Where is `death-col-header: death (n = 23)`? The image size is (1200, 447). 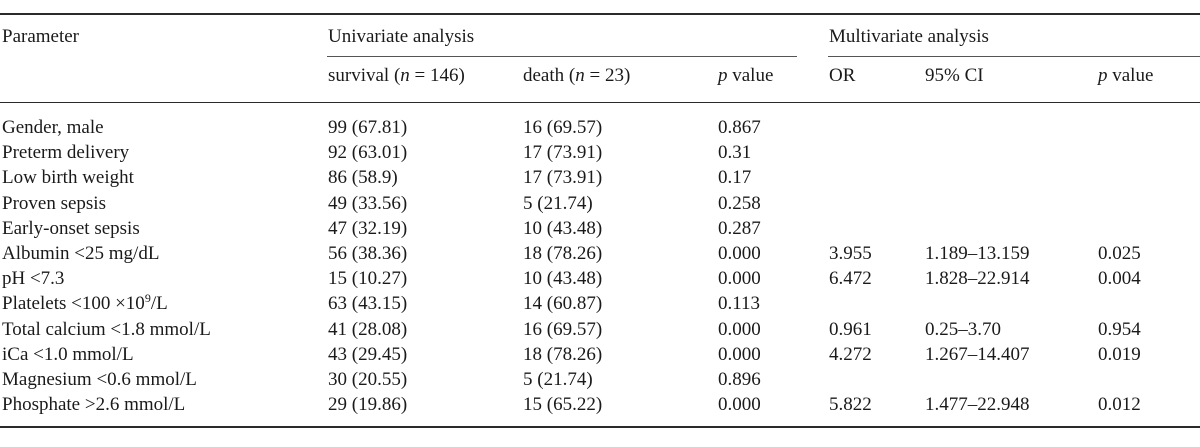 death-col-header: death (n = 23) is located at coordinates (577, 75).